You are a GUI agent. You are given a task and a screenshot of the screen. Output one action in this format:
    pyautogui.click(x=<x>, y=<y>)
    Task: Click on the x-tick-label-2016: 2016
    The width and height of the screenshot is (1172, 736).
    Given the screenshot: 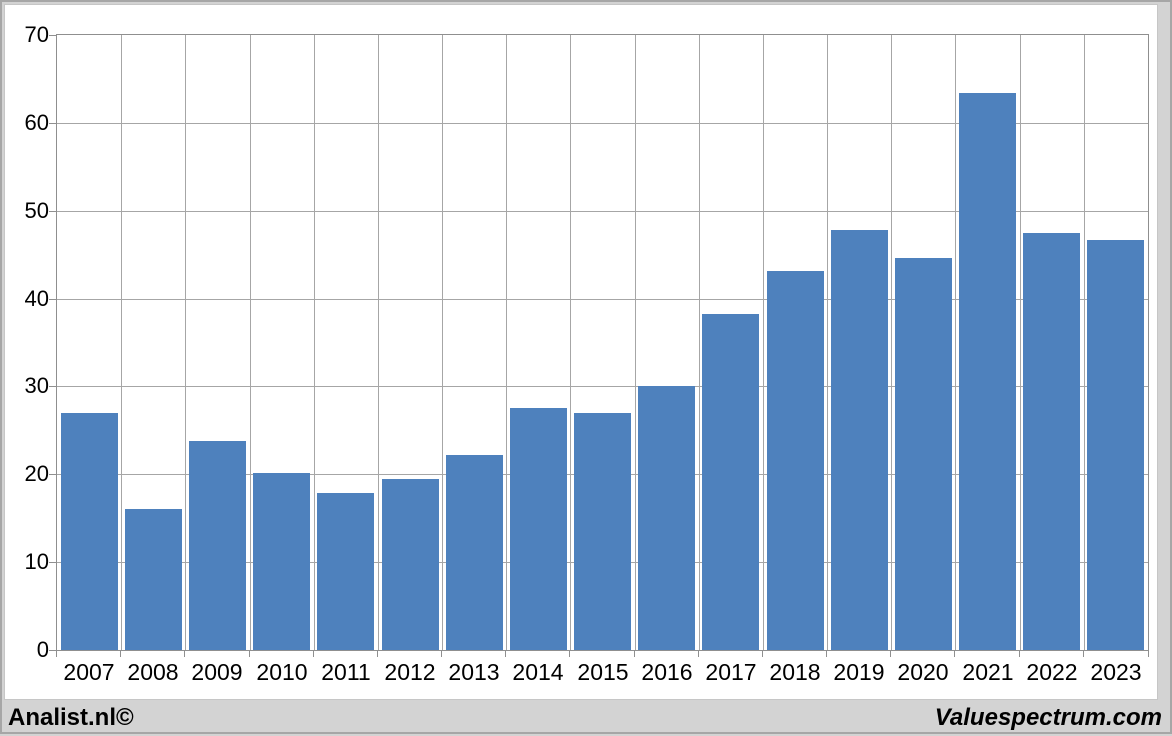 What is the action you would take?
    pyautogui.click(x=667, y=672)
    